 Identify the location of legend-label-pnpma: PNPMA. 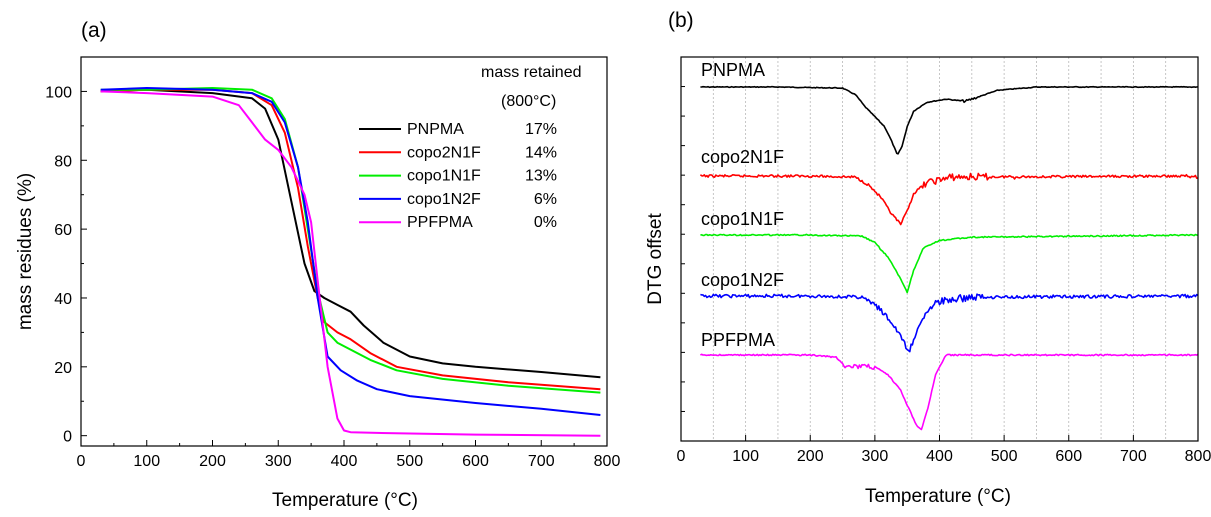
(435, 129).